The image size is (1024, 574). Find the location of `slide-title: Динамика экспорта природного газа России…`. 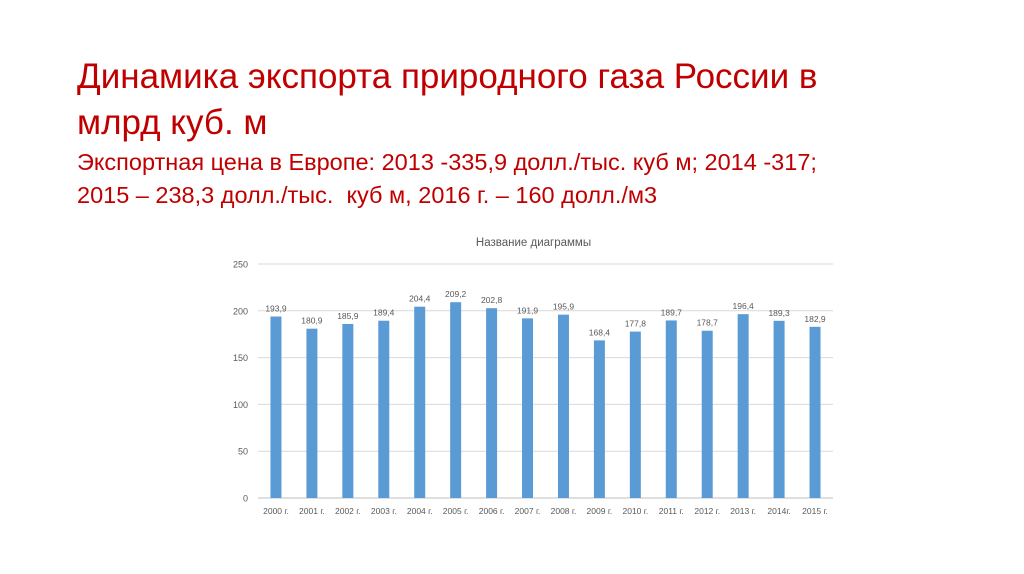

slide-title: Динамика экспорта природного газа России… is located at coordinates (527, 100).